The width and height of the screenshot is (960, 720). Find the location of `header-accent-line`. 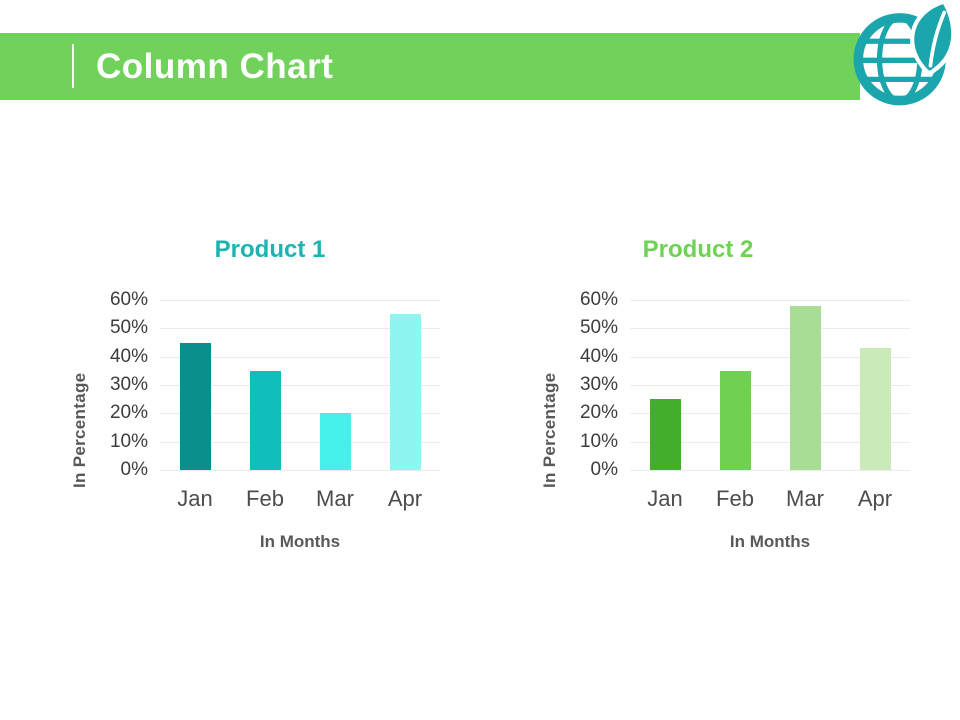

header-accent-line is located at coordinates (73, 66).